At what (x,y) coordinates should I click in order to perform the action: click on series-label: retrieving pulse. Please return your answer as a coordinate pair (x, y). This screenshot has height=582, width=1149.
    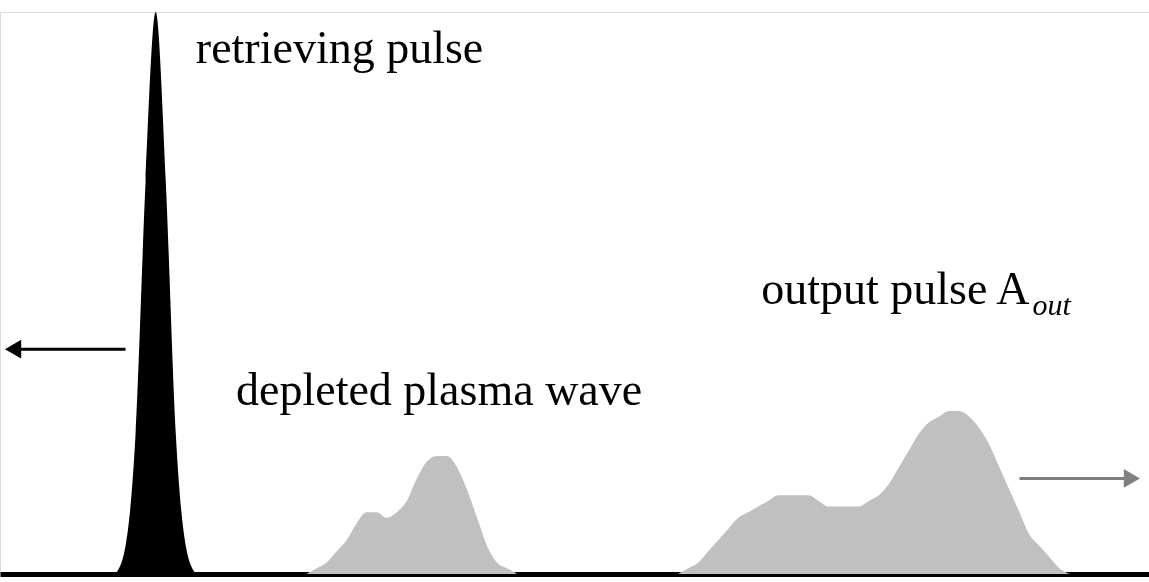
    Looking at the image, I should click on (339, 47).